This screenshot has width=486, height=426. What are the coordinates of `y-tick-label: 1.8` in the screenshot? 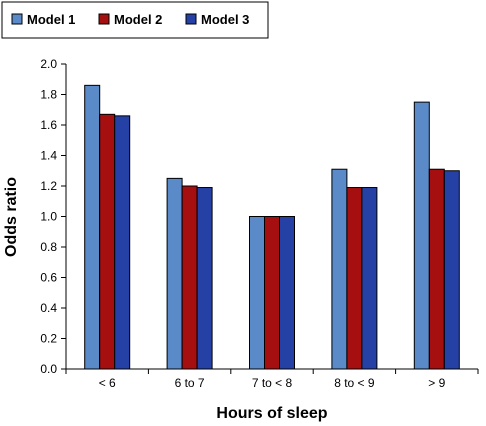 It's located at (48, 95).